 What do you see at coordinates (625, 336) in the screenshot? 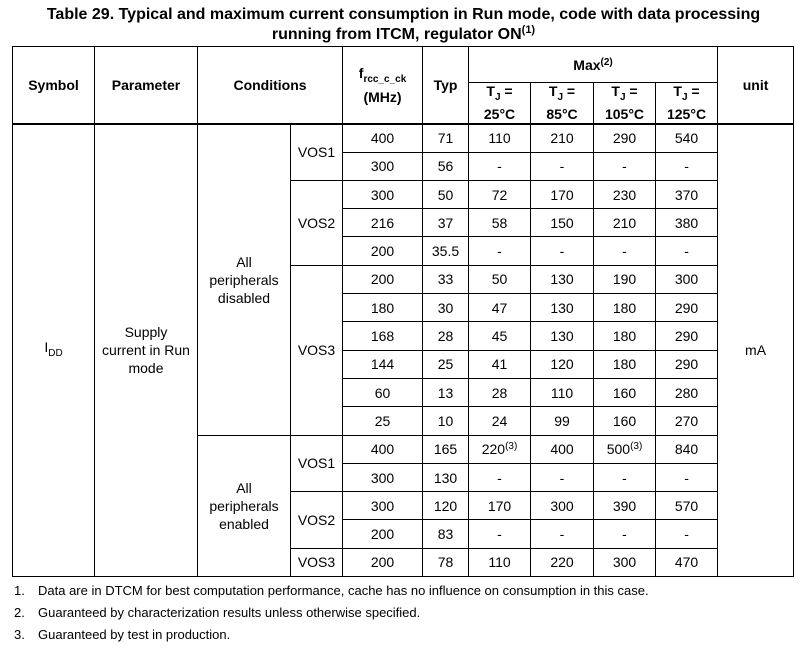
I see `cell-max-105: 180` at bounding box center [625, 336].